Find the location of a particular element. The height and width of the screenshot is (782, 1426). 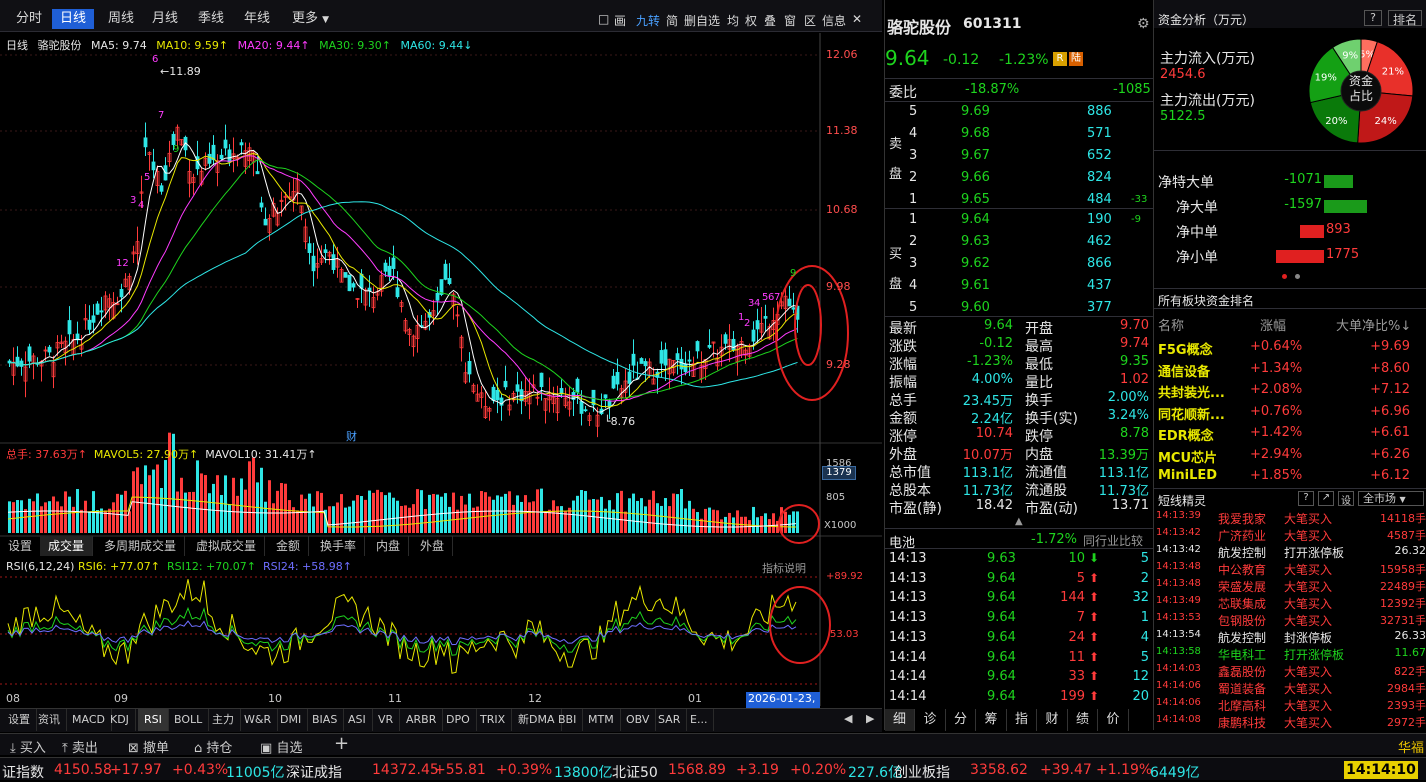

quote-tab: 财 is located at coordinates (1053, 720).